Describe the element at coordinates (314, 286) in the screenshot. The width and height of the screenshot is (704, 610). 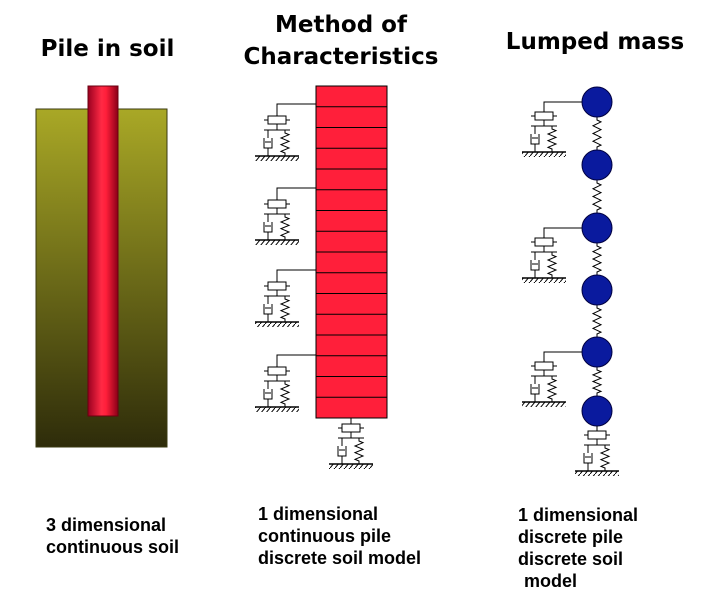
I see `moc-soil-springs` at that location.